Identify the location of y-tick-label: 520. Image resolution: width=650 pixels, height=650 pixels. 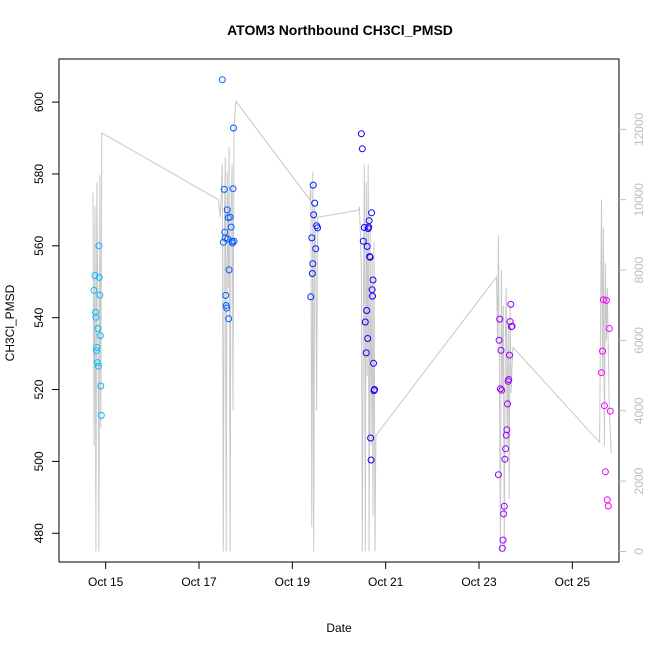
(39, 389).